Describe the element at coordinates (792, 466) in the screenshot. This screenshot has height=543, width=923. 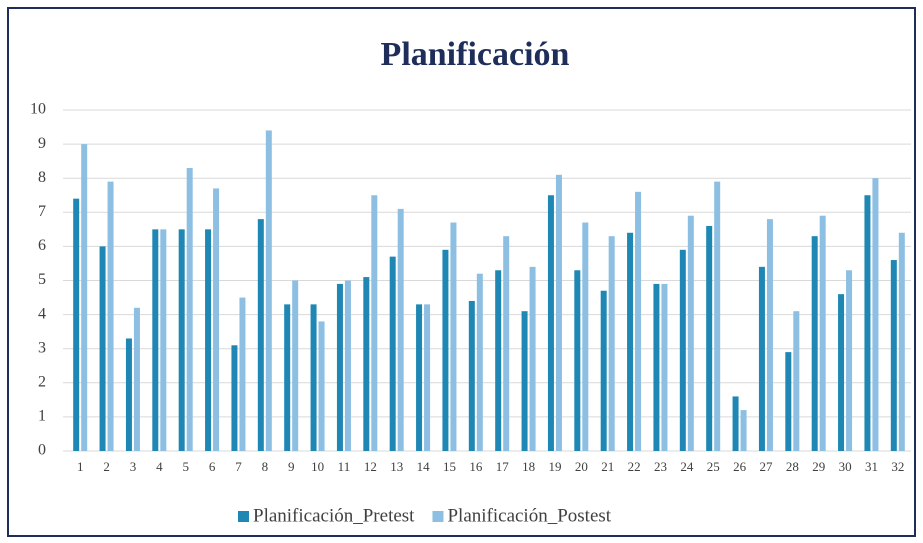
I see `x-tick-label: 28` at that location.